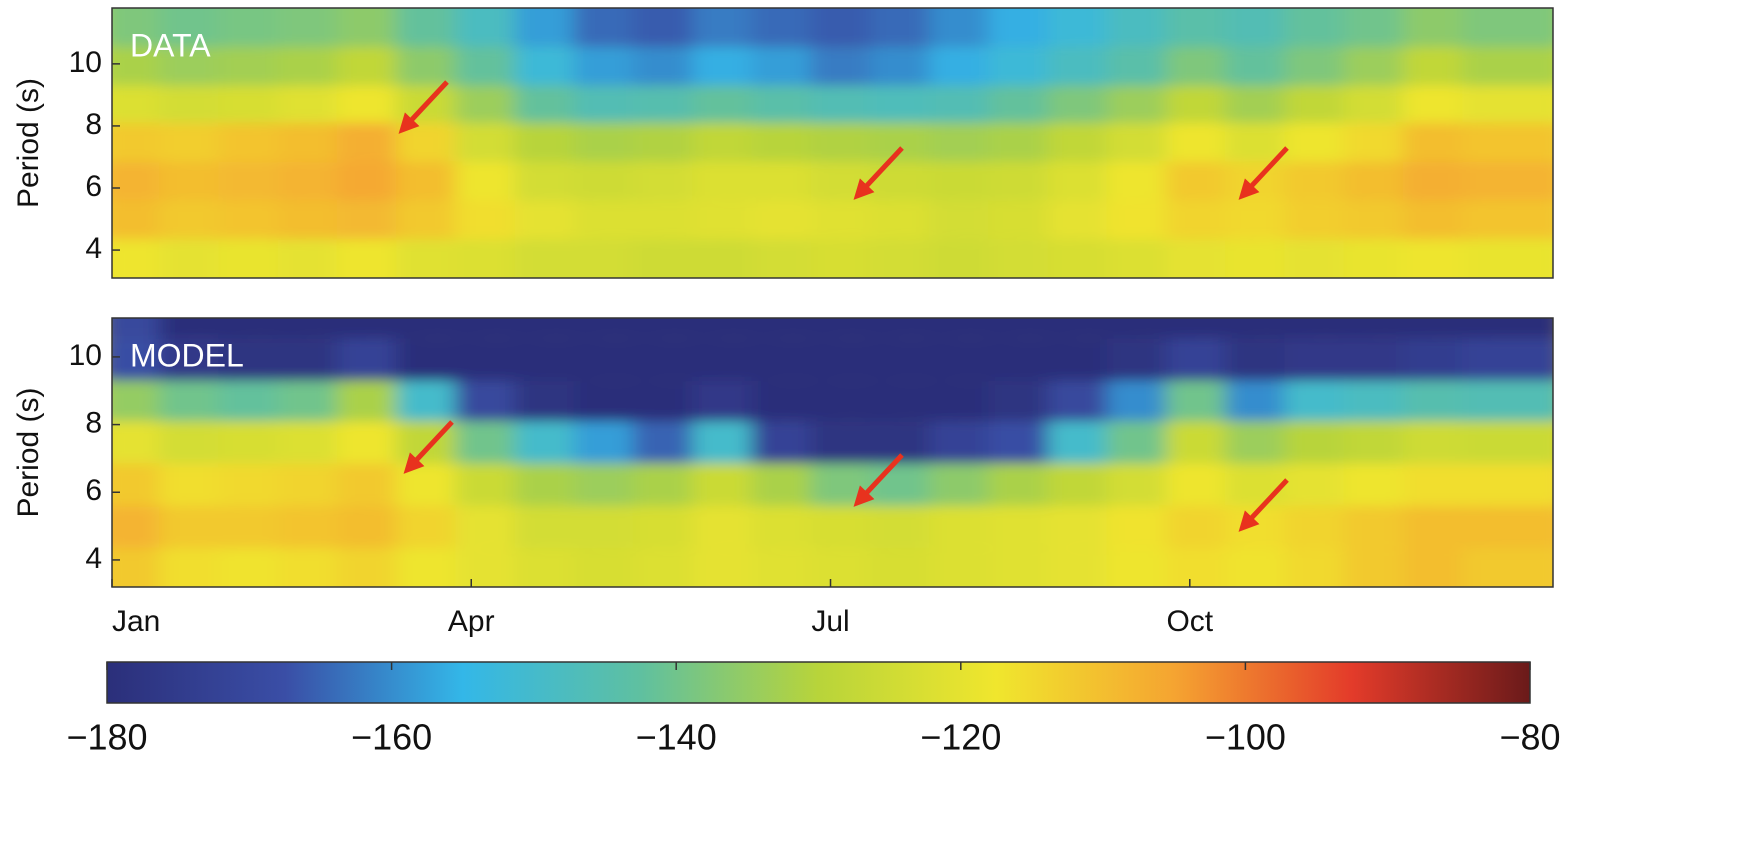 The height and width of the screenshot is (851, 1757). Describe the element at coordinates (187, 355) in the screenshot. I see `annotation: MODEL` at that location.